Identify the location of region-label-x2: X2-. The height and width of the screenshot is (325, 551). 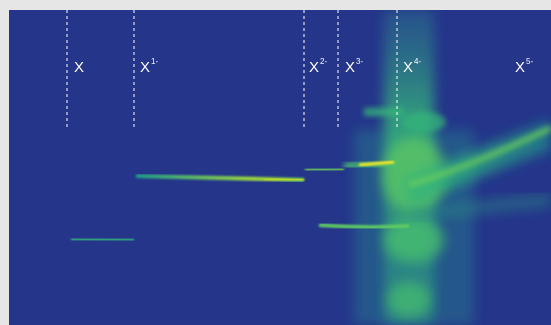
(318, 66).